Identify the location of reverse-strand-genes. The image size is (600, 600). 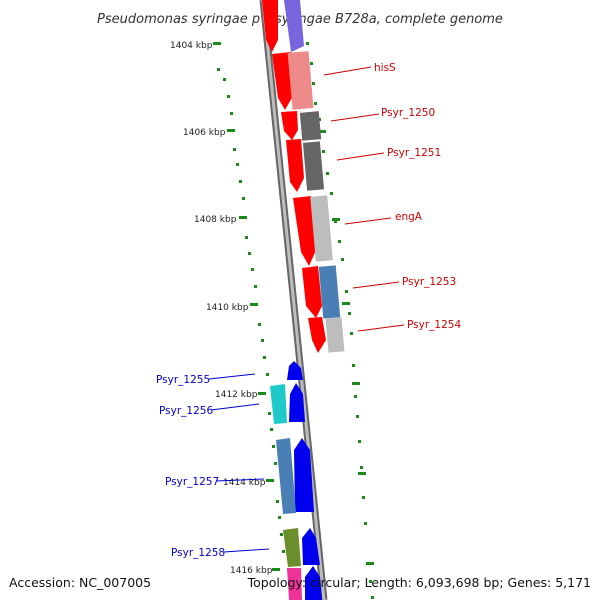
(294, 176).